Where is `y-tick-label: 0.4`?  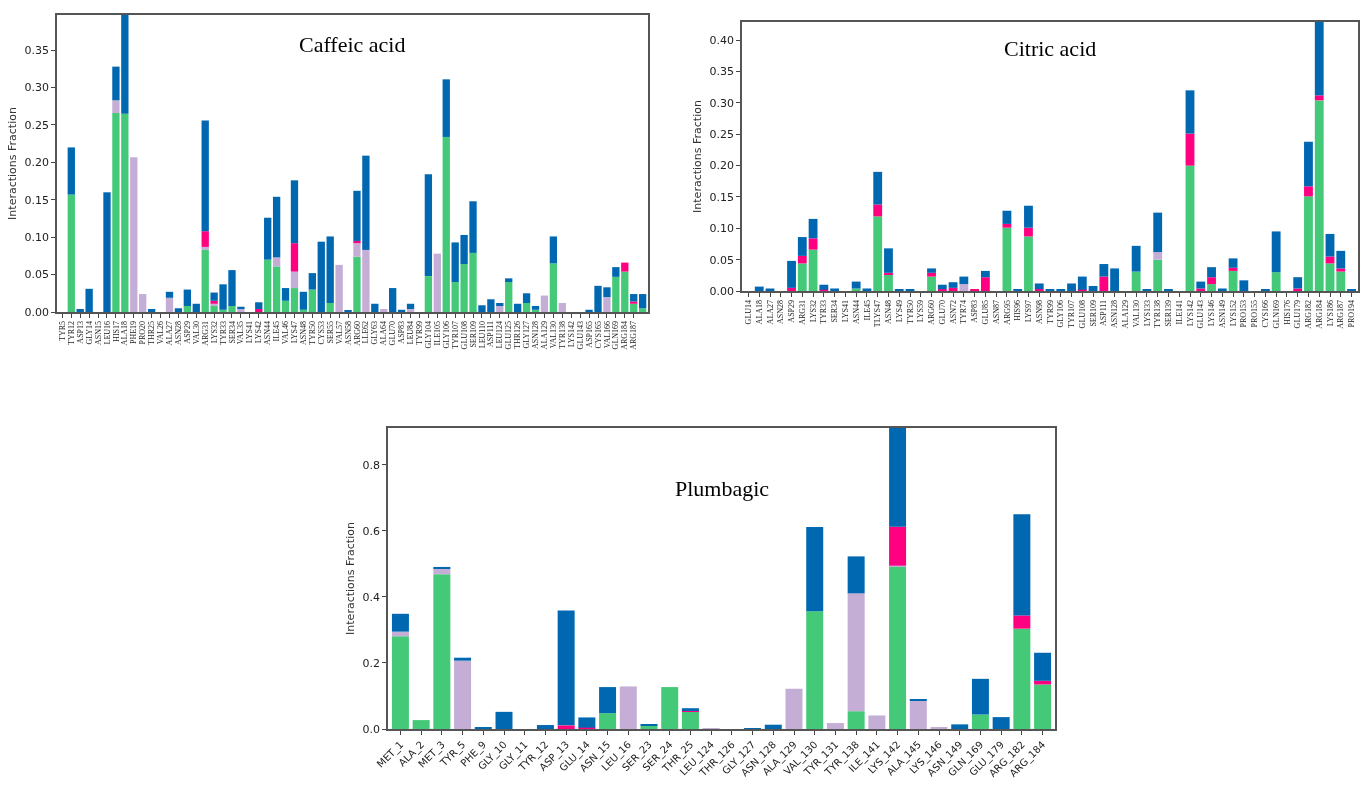 y-tick-label: 0.4 is located at coordinates (371, 597).